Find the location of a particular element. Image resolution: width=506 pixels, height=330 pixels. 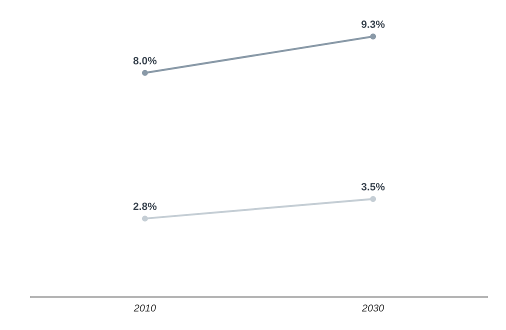

data-label: 3.5% is located at coordinates (373, 186).